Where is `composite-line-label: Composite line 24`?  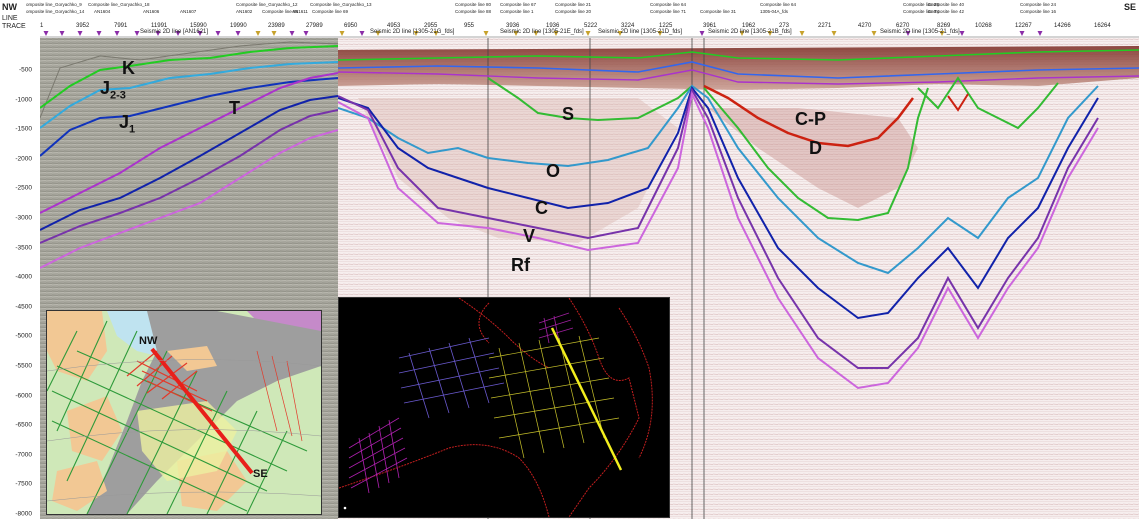
composite-line-label: Composite line 24 is located at coordinates (1038, 4).